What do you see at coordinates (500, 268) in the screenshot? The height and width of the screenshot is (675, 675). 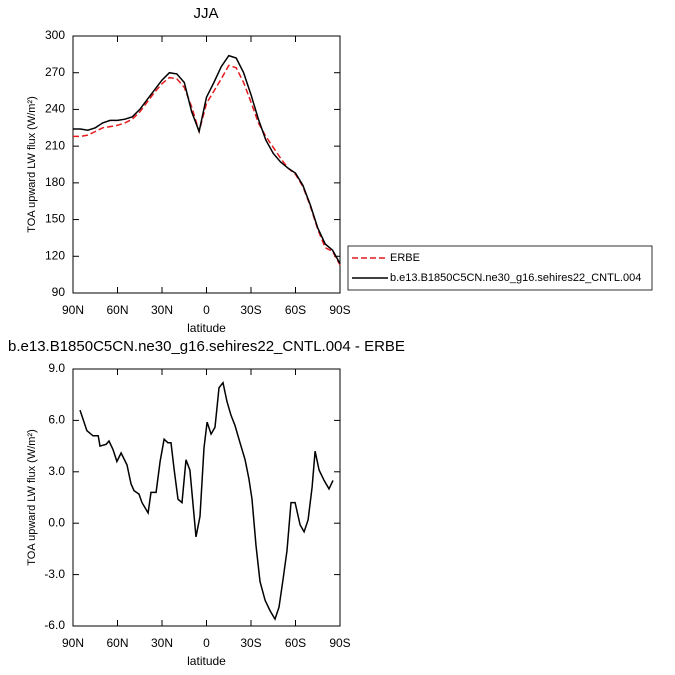 I see `legend-box` at bounding box center [500, 268].